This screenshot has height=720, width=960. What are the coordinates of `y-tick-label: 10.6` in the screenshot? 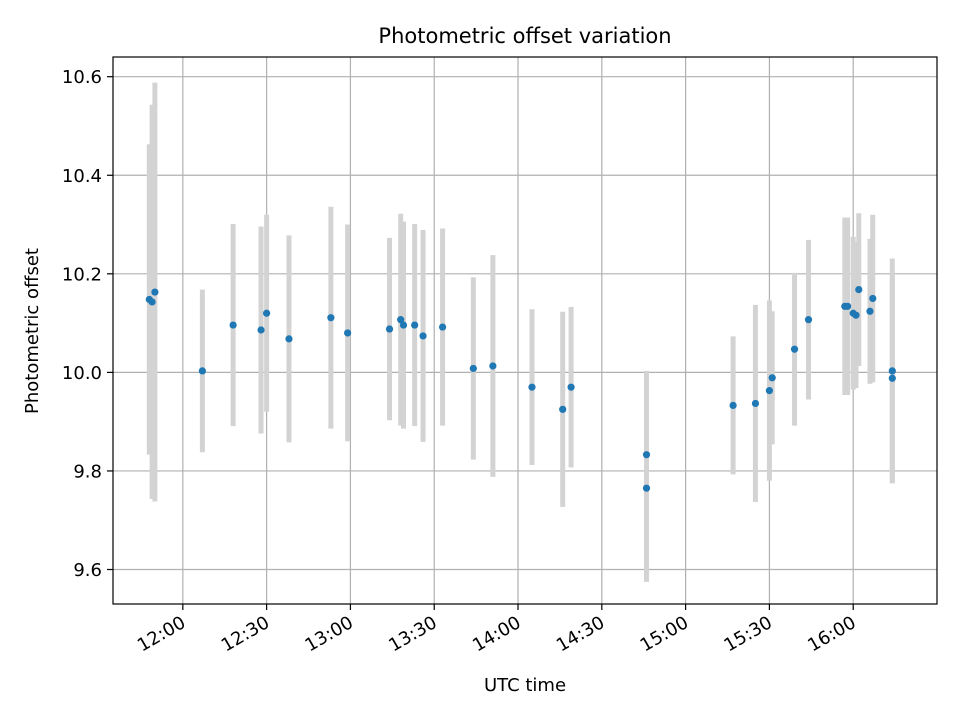 It's located at (82, 77).